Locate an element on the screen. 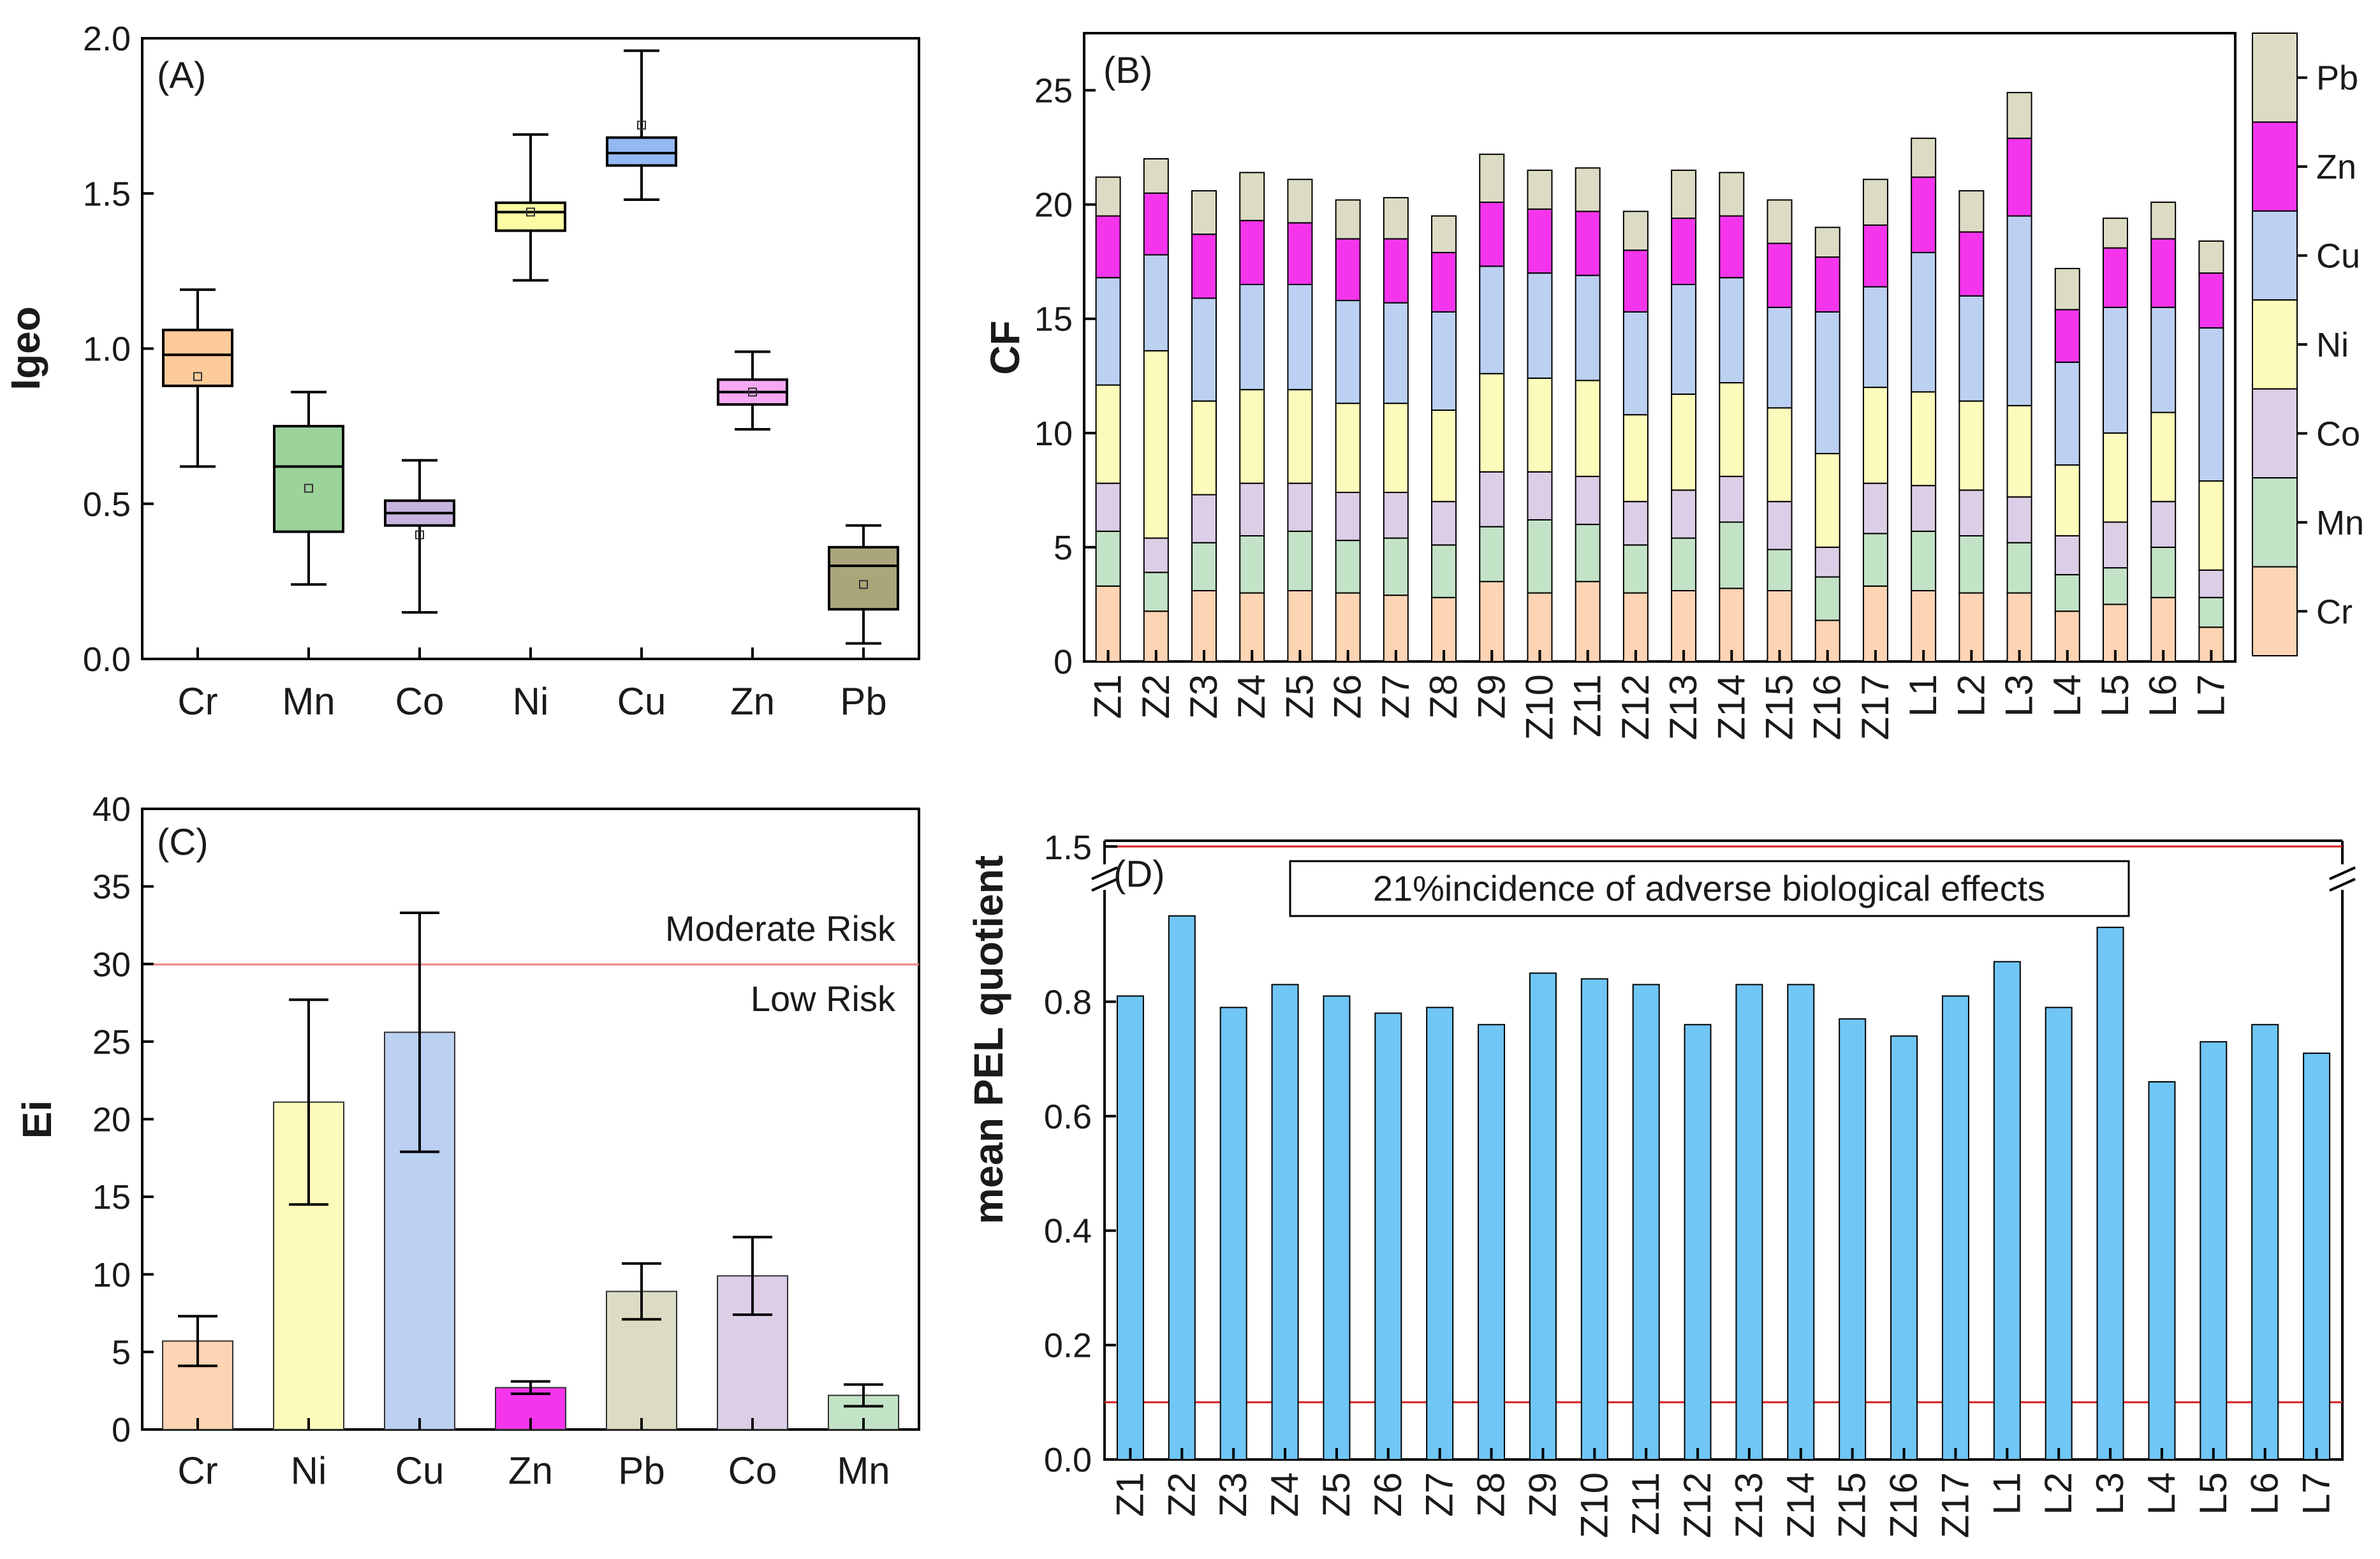 This screenshot has height=1559, width=2380. bar-z12-co is located at coordinates (1636, 523).